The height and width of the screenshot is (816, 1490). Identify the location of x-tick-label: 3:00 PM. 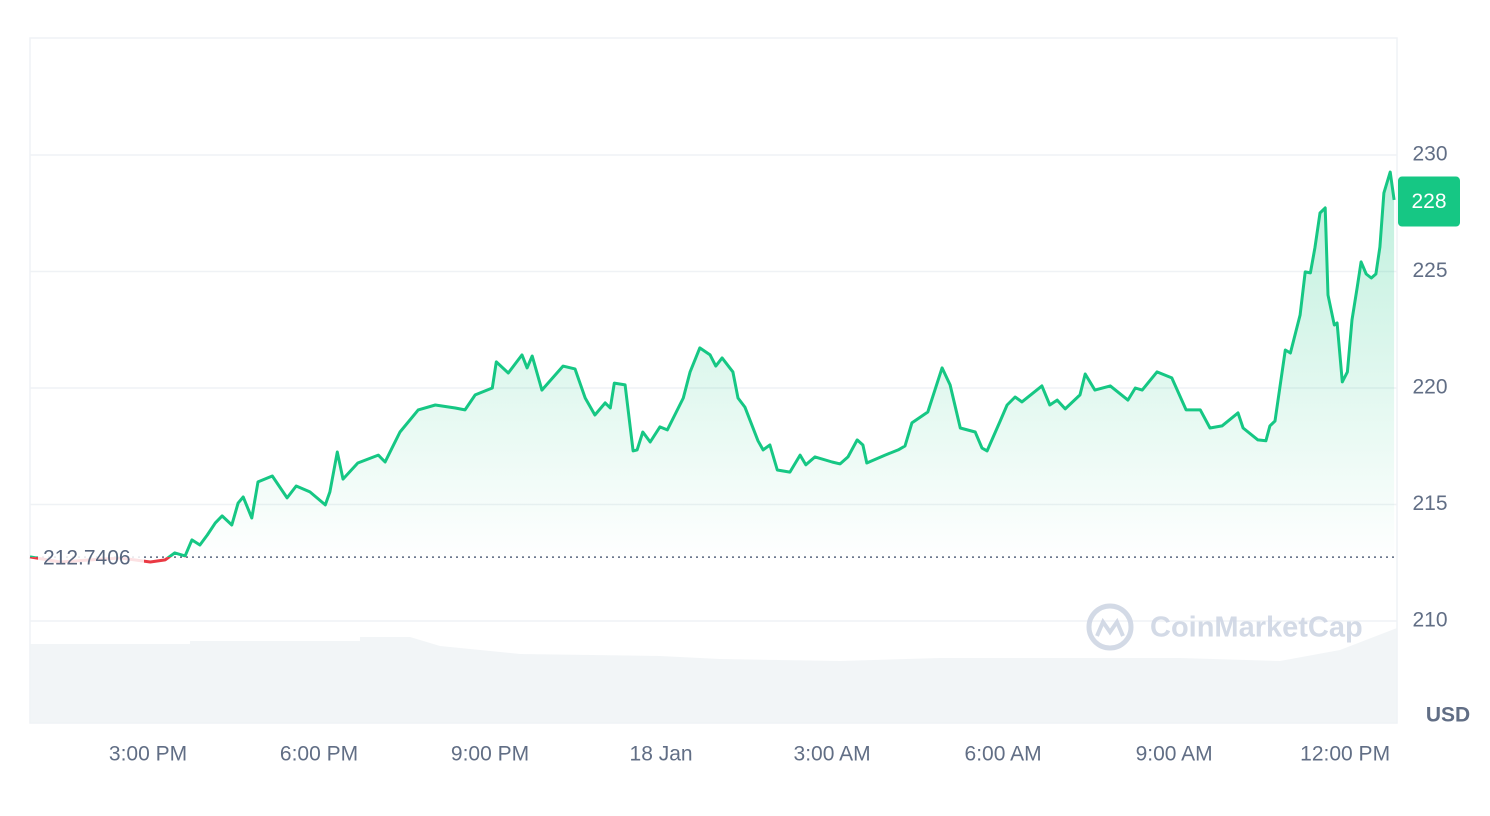
(148, 754).